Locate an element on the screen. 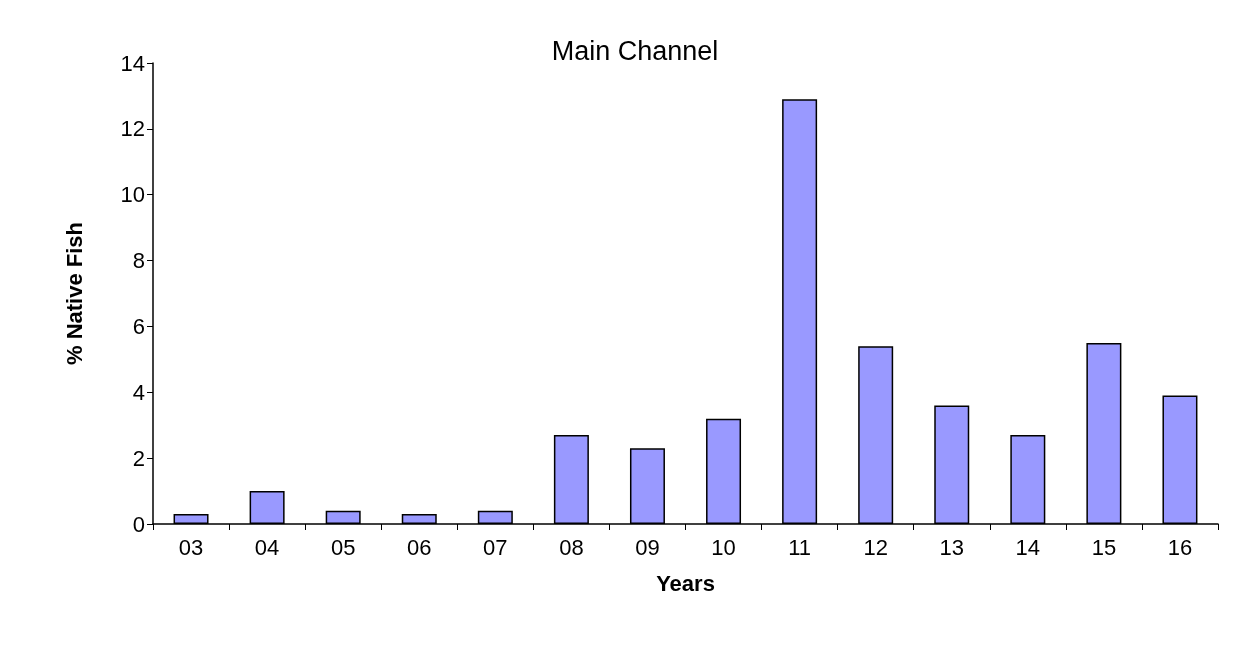 The width and height of the screenshot is (1252, 668). y-tick-label: 0 is located at coordinates (138, 524).